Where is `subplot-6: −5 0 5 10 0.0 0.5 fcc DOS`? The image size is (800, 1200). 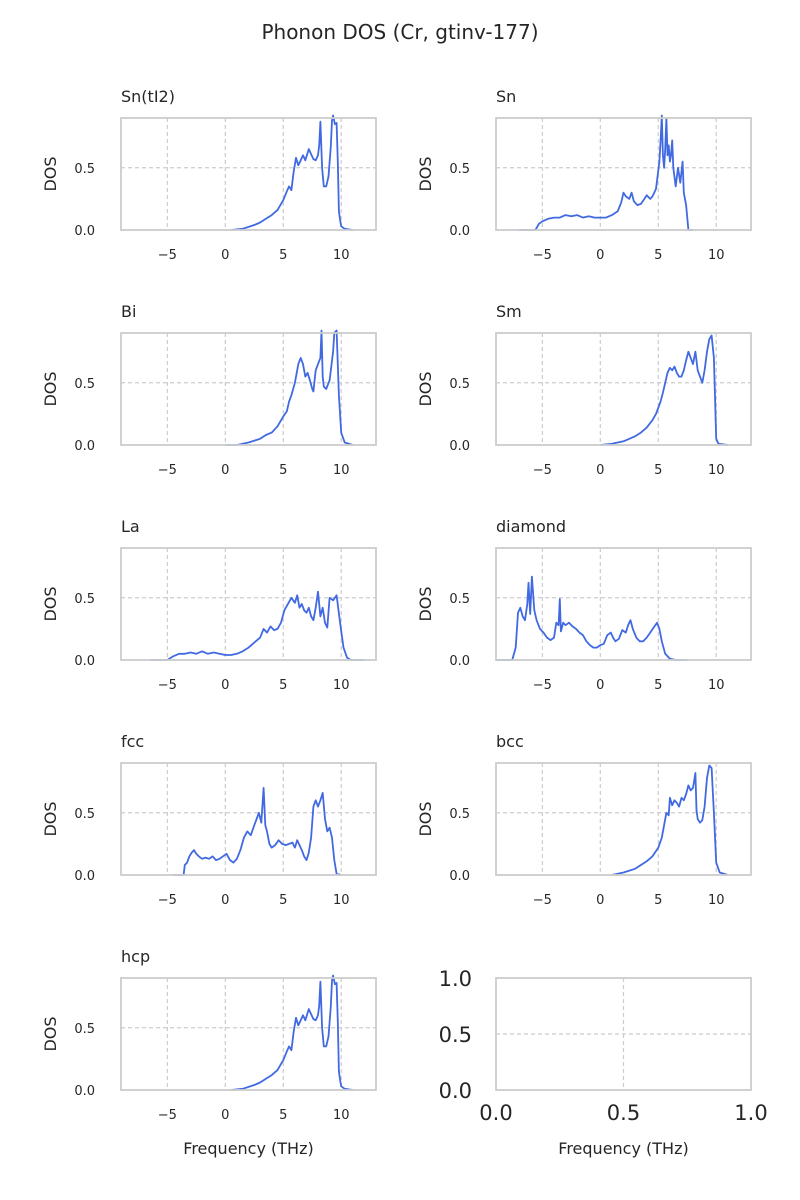
subplot-6: −5 0 5 10 0.0 0.5 fcc DOS is located at coordinates (209, 820).